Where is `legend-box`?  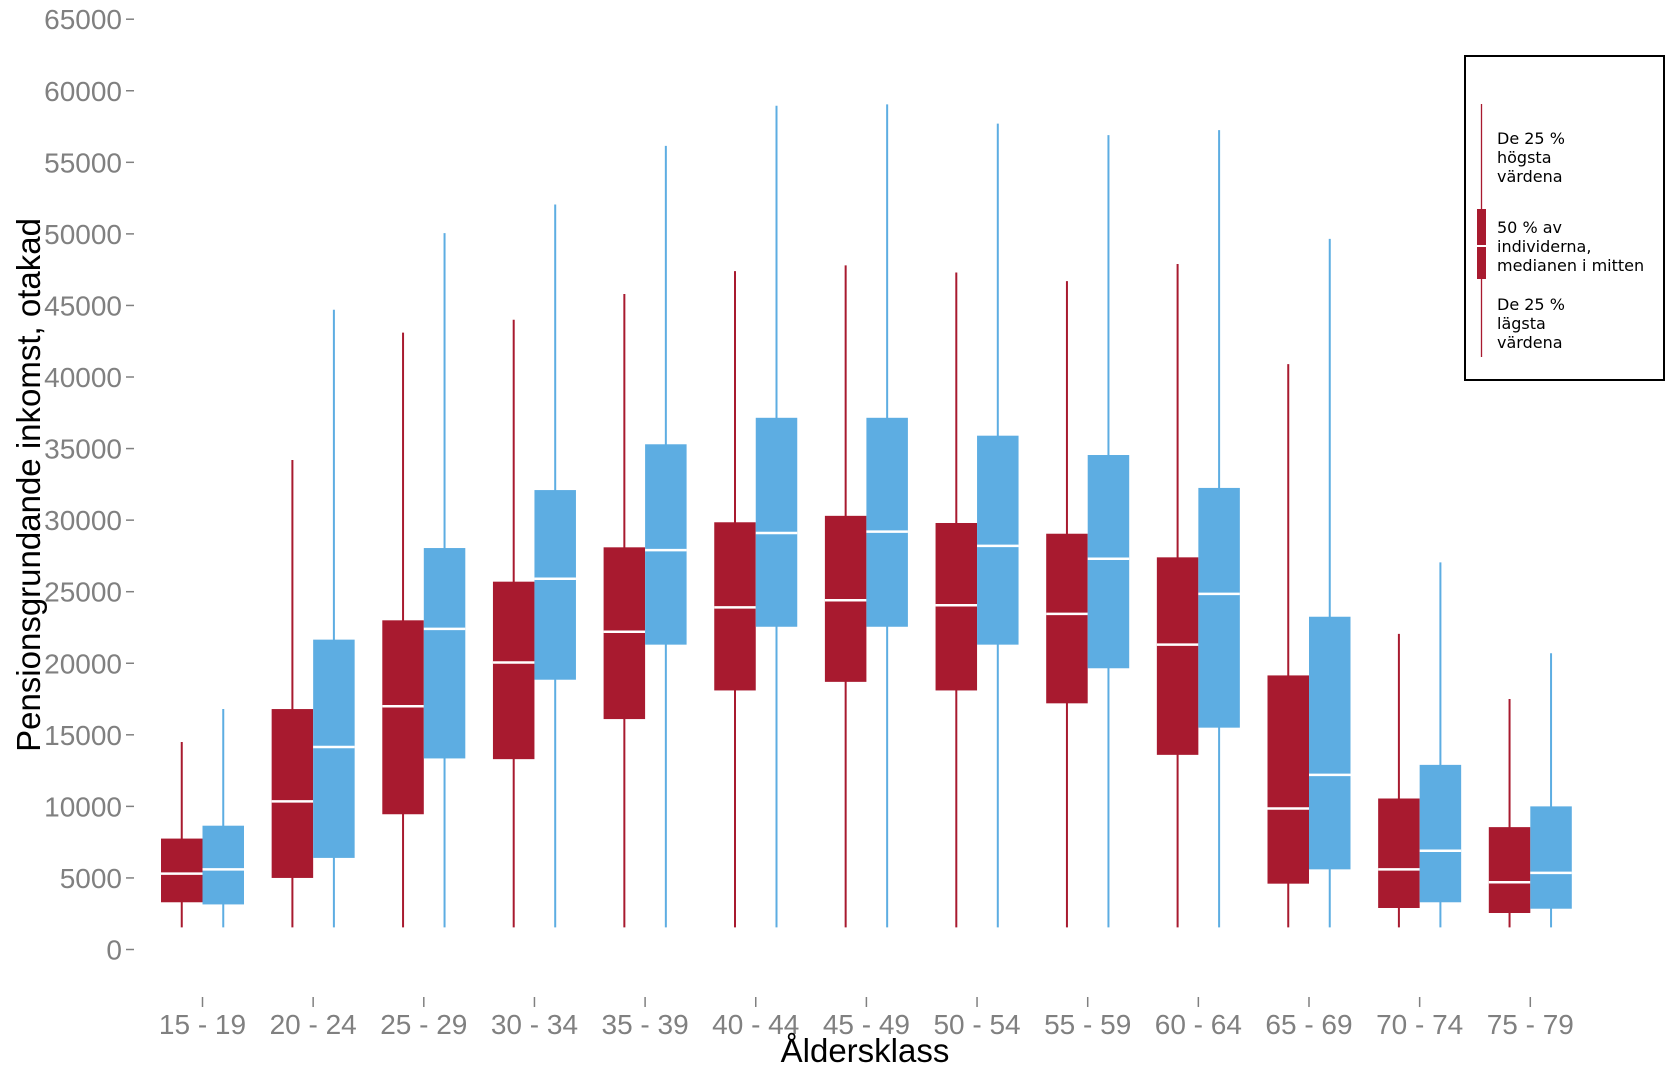 legend-box is located at coordinates (1481, 244).